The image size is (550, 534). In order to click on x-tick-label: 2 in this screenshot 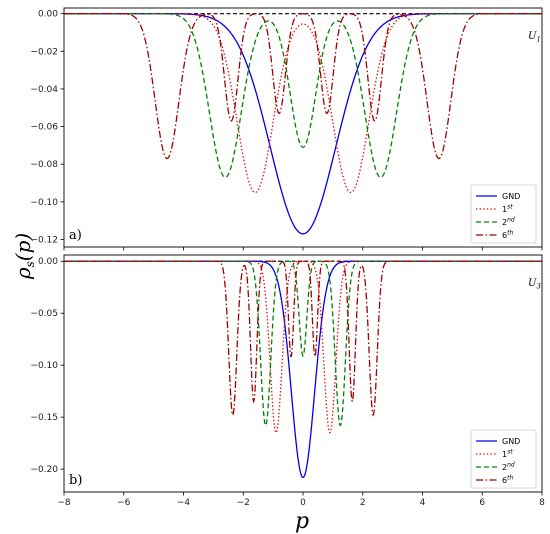, I will do `click(363, 503)`.